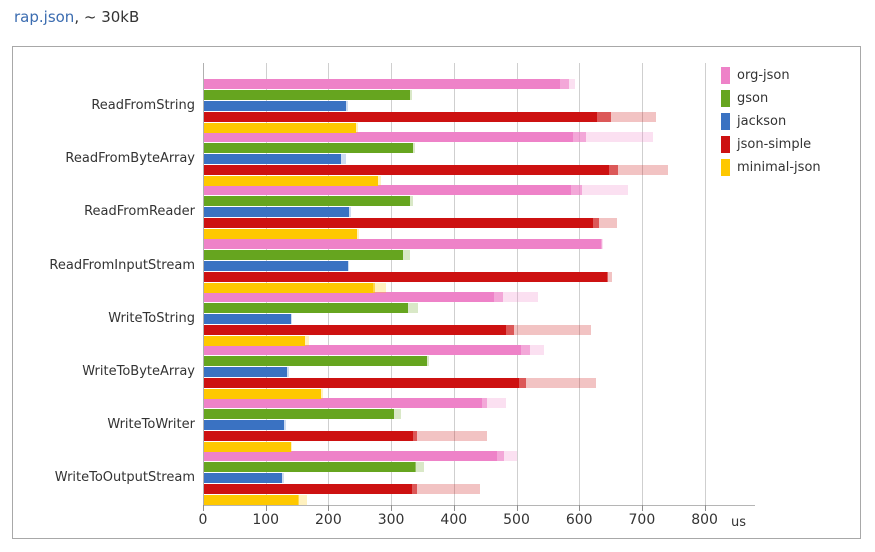 The image size is (875, 552). What do you see at coordinates (44, 17) in the screenshot?
I see `file-link: rap.json` at bounding box center [44, 17].